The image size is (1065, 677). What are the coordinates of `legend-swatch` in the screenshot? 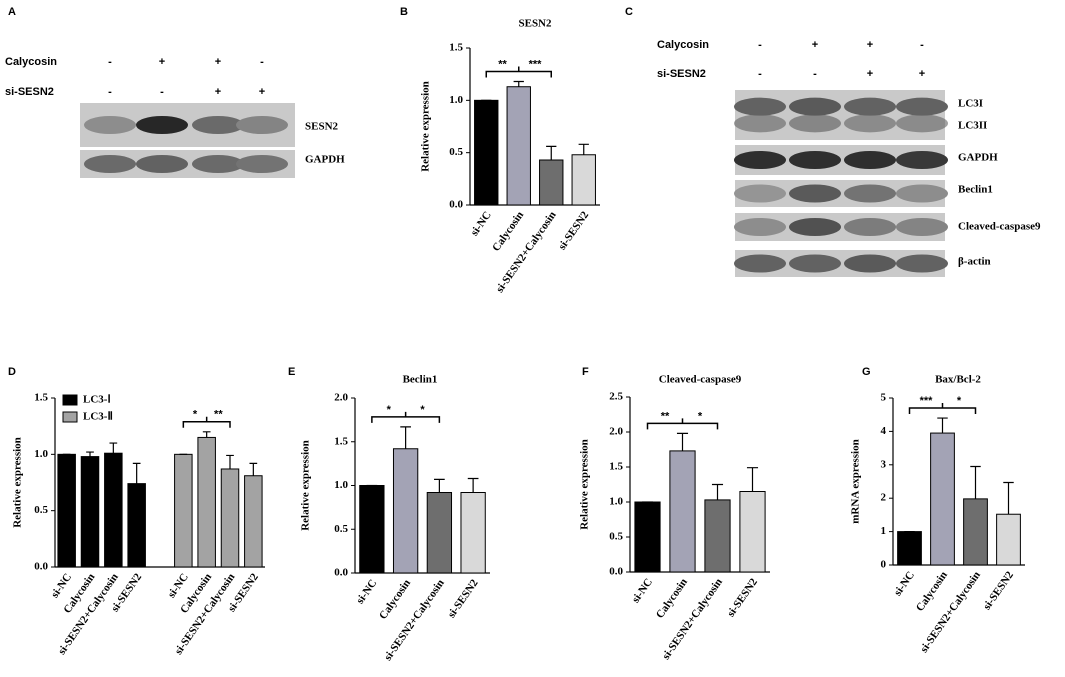 It's located at (70, 417).